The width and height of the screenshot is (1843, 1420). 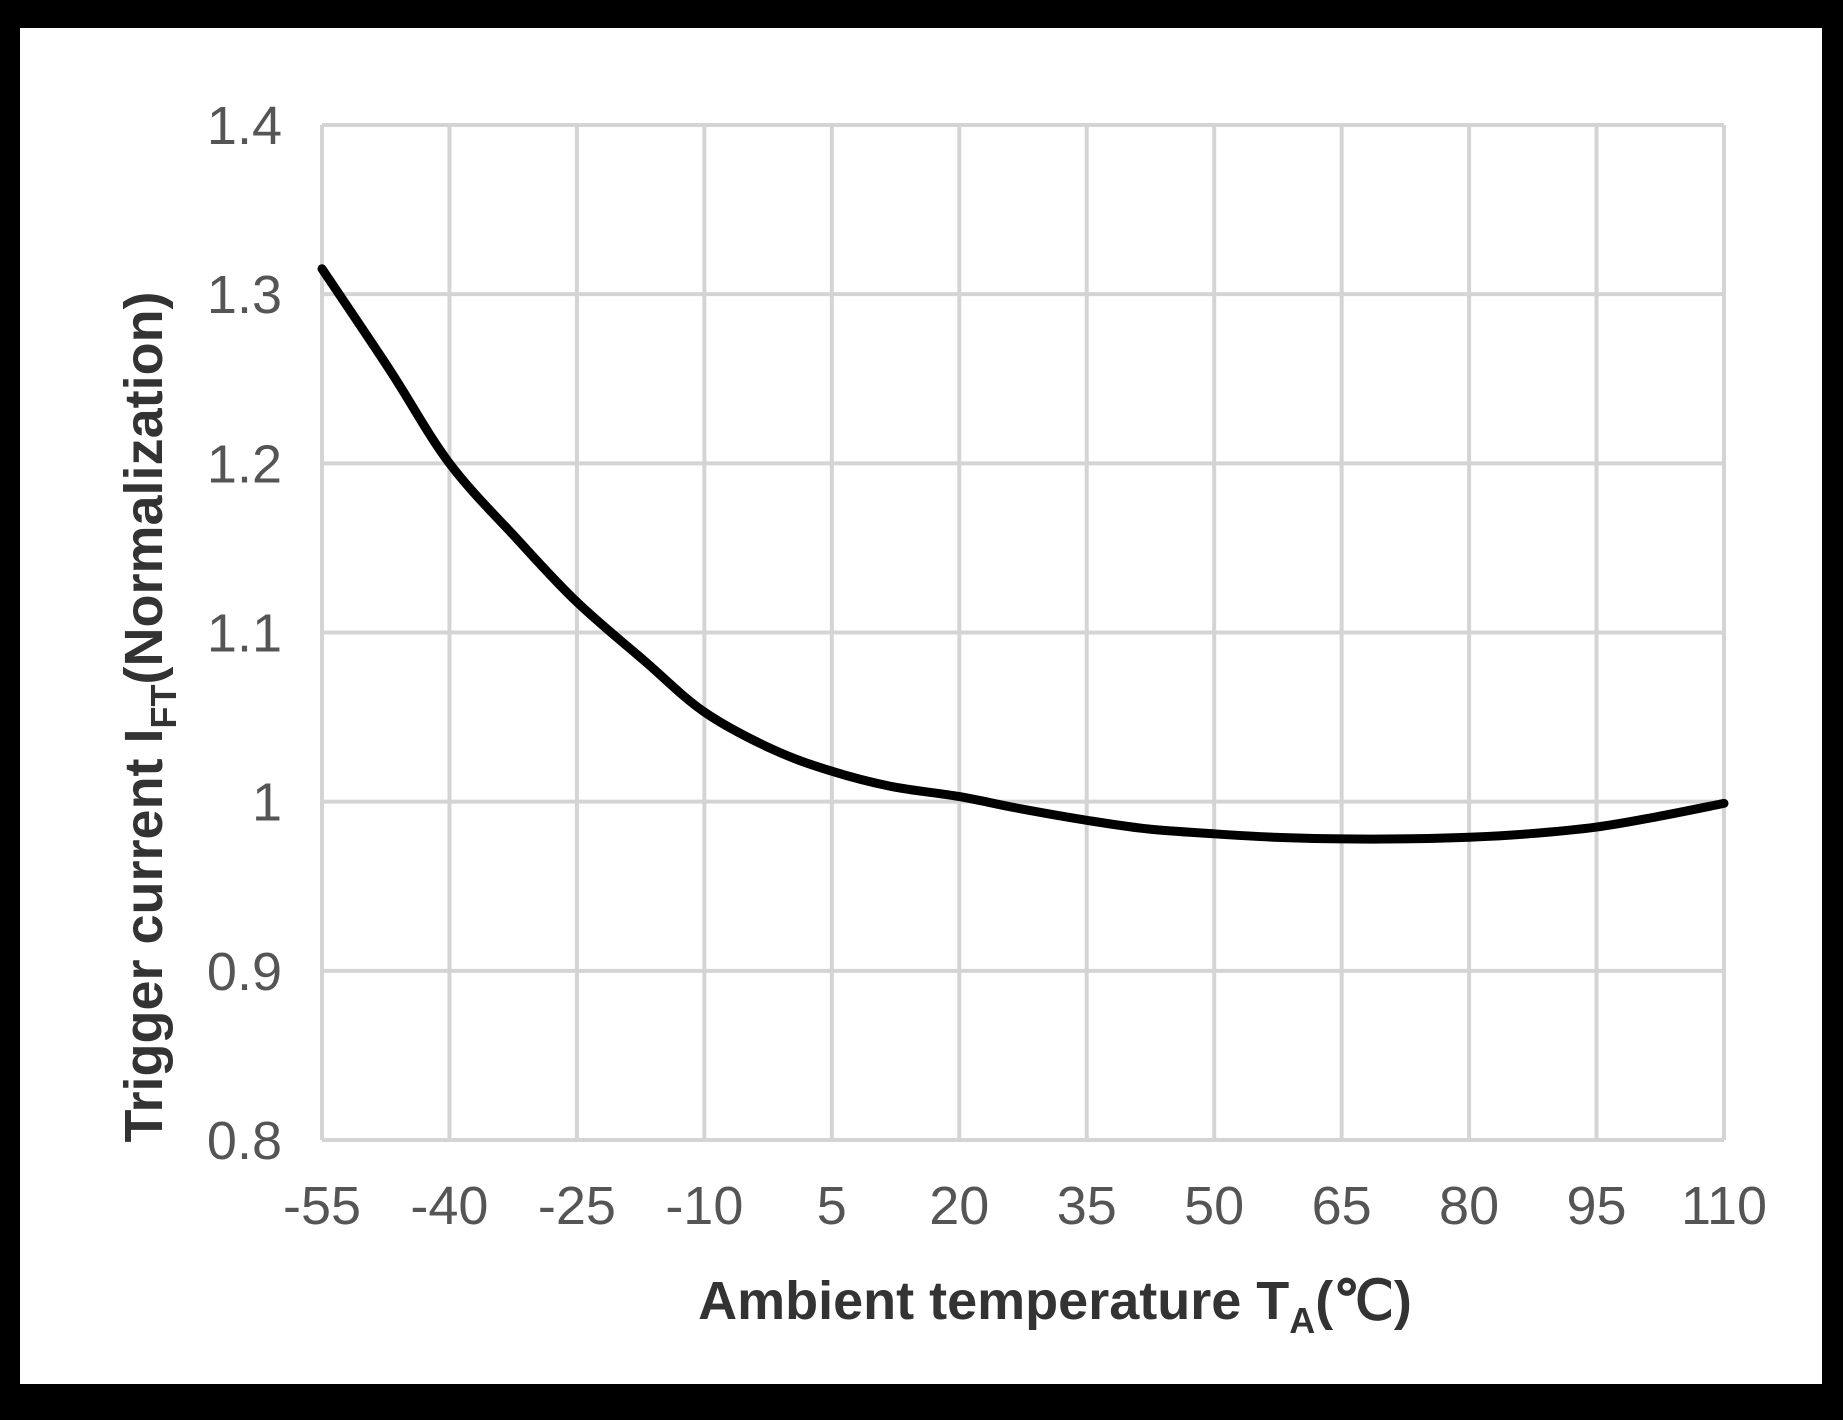 What do you see at coordinates (577, 1206) in the screenshot?
I see `x-tick-label: -25` at bounding box center [577, 1206].